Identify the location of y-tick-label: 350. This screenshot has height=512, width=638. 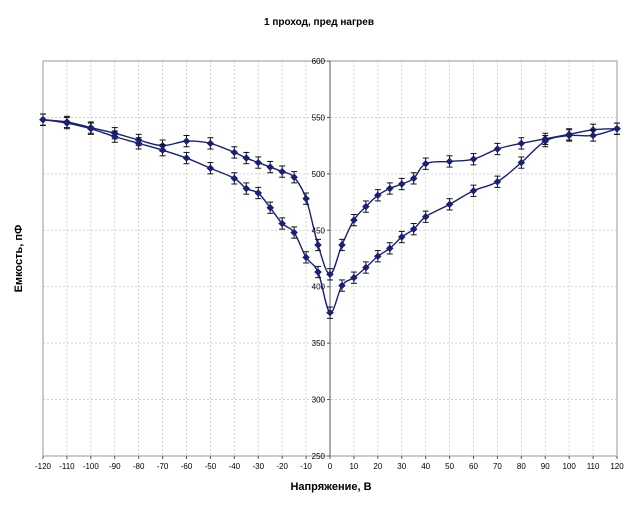
(319, 343).